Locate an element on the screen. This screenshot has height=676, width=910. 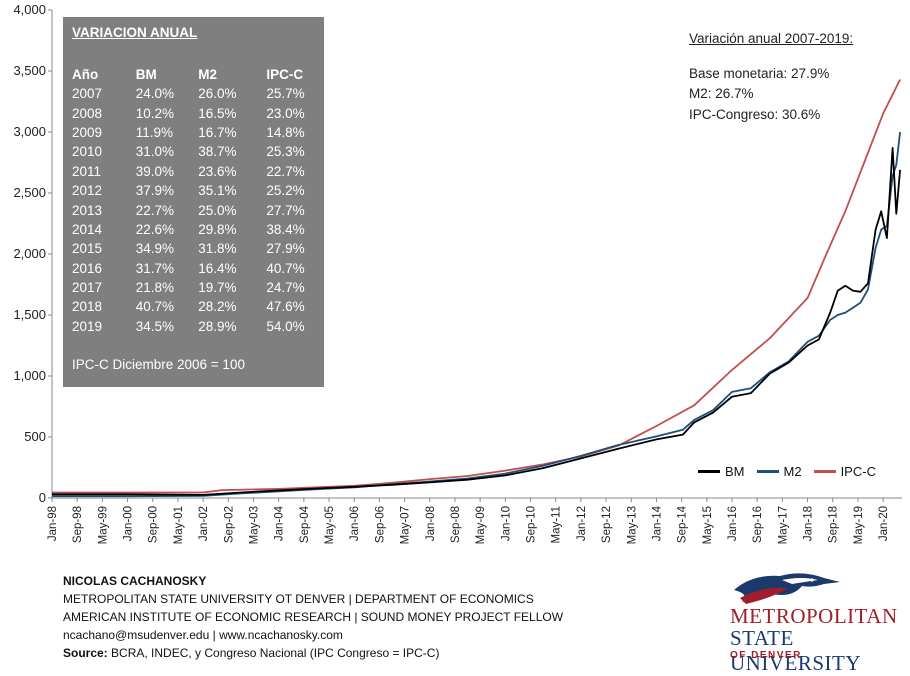
logo-text-metropolitan: METROPOLITAN is located at coordinates (814, 616).